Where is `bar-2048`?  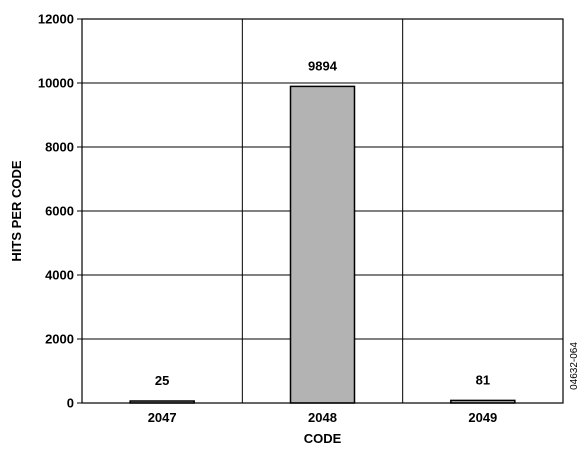
bar-2048 is located at coordinates (322, 244).